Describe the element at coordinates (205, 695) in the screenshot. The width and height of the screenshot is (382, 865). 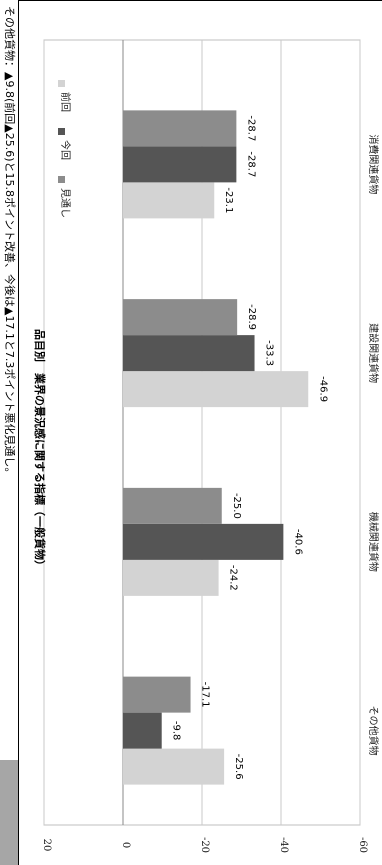
I see `data-label: -17.1` at that location.